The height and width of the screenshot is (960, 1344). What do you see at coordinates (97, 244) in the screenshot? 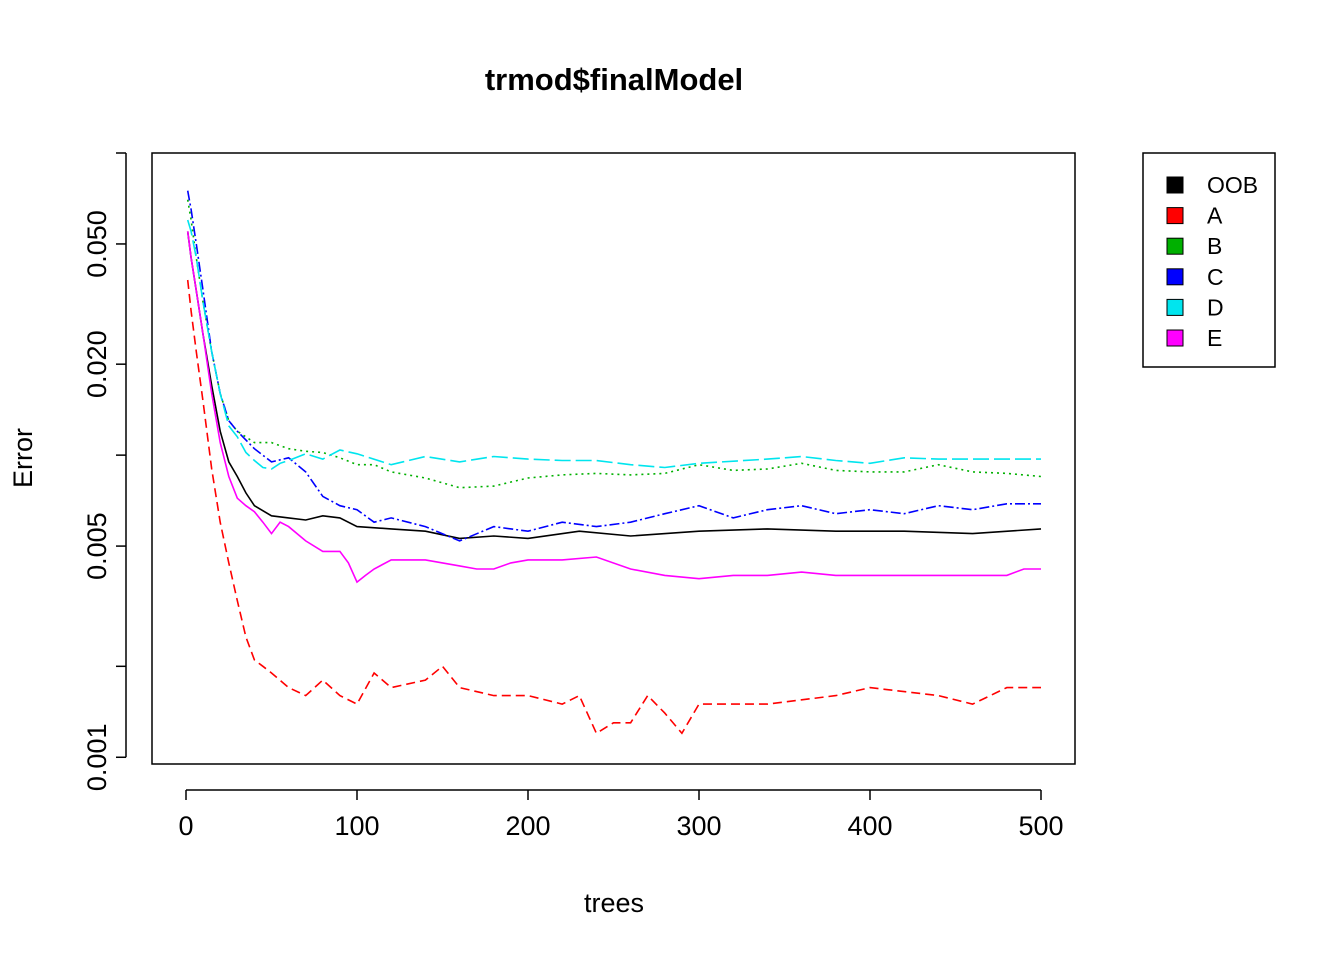
I see `y-tick-label: 0.050` at bounding box center [97, 244].